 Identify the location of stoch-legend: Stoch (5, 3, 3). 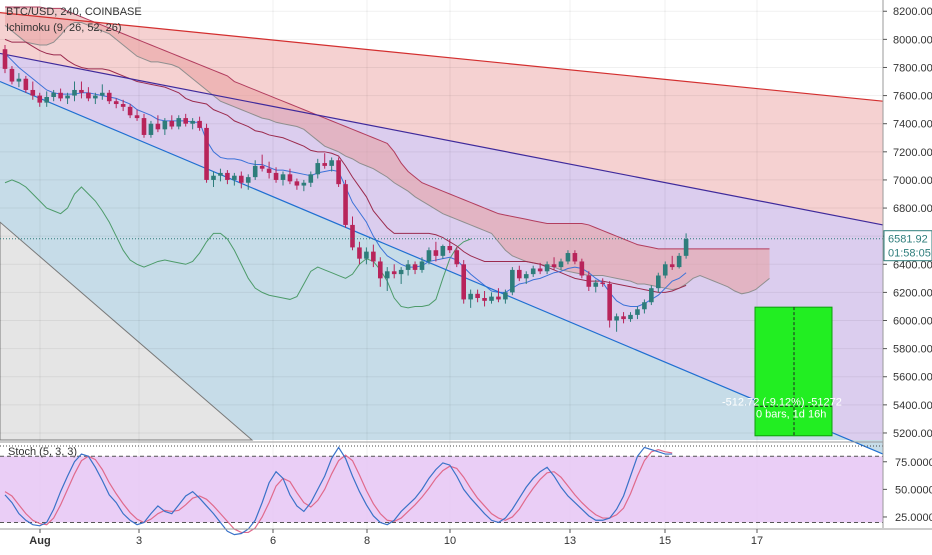
(43, 452).